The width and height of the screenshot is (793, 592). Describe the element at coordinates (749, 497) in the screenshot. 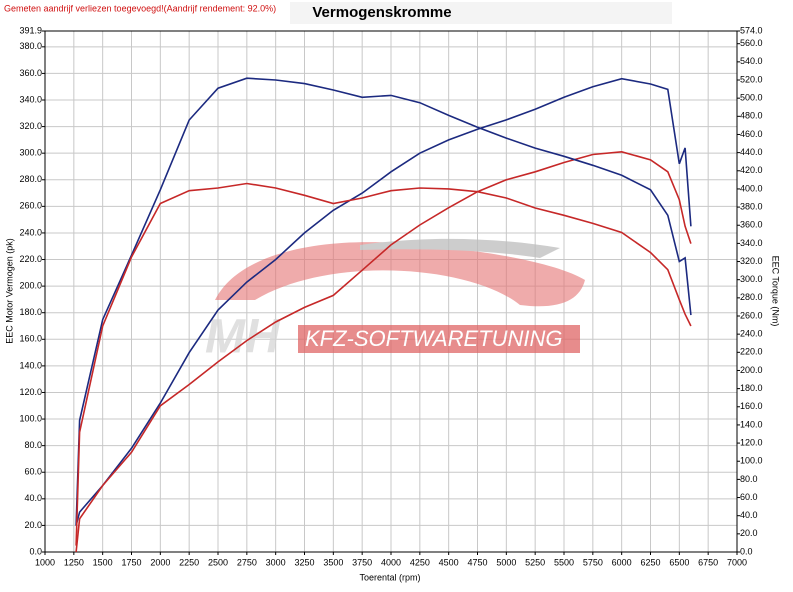

I see `y2-tick-label: 60.0` at that location.